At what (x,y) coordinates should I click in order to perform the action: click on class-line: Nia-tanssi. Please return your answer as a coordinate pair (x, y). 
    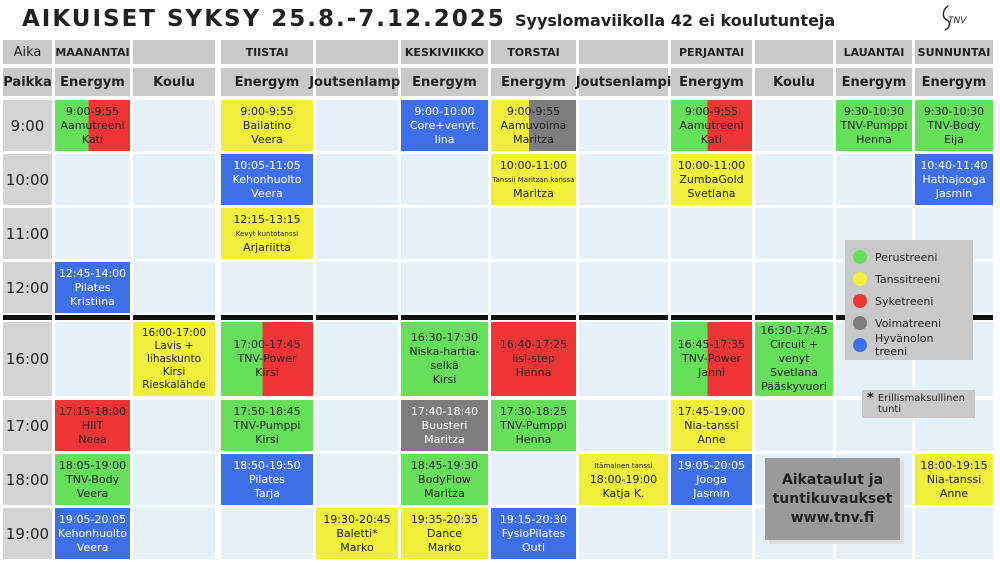
    Looking at the image, I should click on (954, 479).